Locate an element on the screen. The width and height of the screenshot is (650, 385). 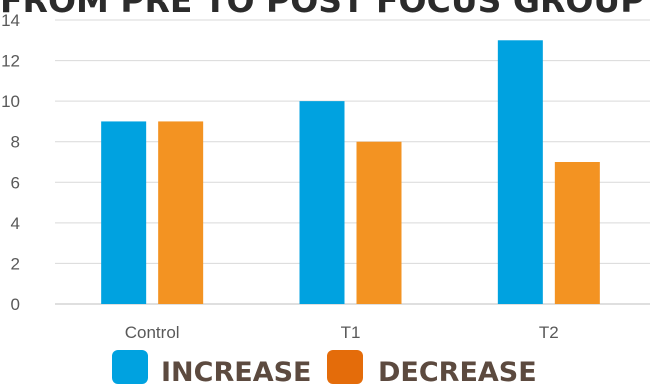
y-tick-label: 14 is located at coordinates (10, 20).